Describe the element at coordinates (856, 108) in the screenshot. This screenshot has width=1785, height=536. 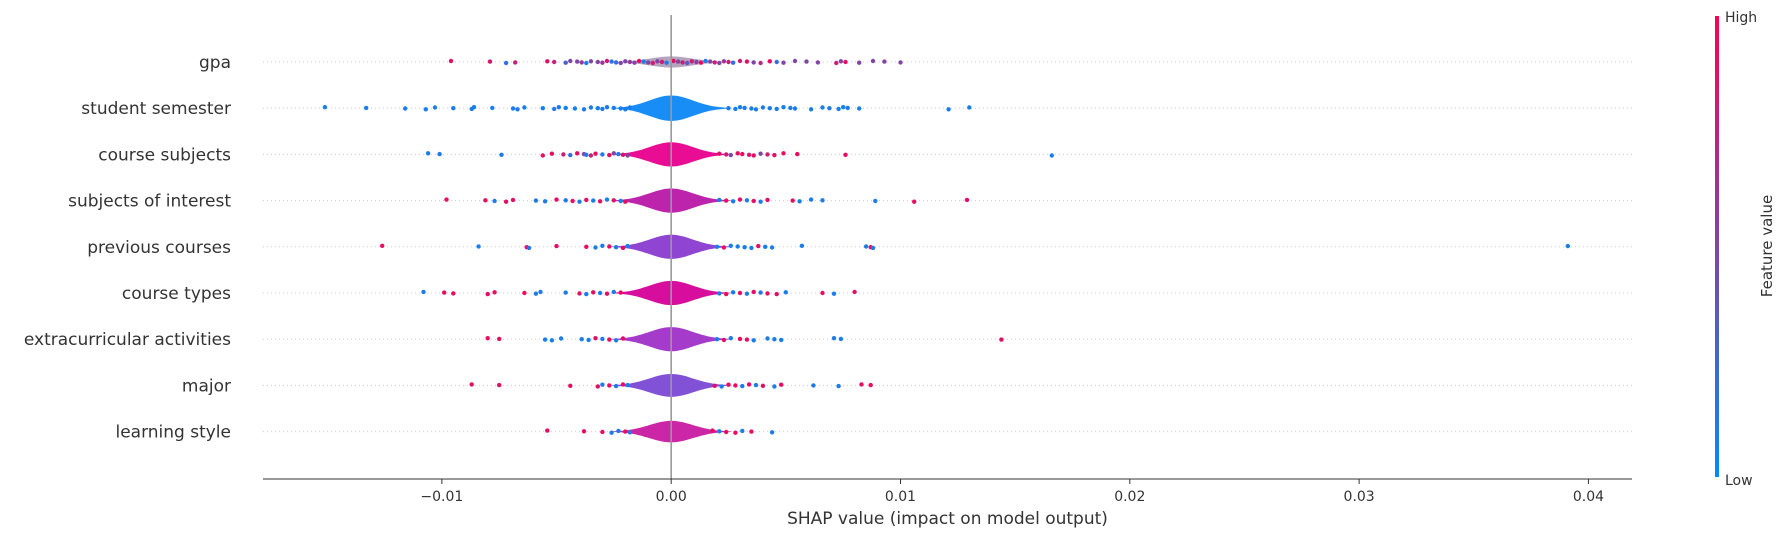
I see `feature-row: student semester` at that location.